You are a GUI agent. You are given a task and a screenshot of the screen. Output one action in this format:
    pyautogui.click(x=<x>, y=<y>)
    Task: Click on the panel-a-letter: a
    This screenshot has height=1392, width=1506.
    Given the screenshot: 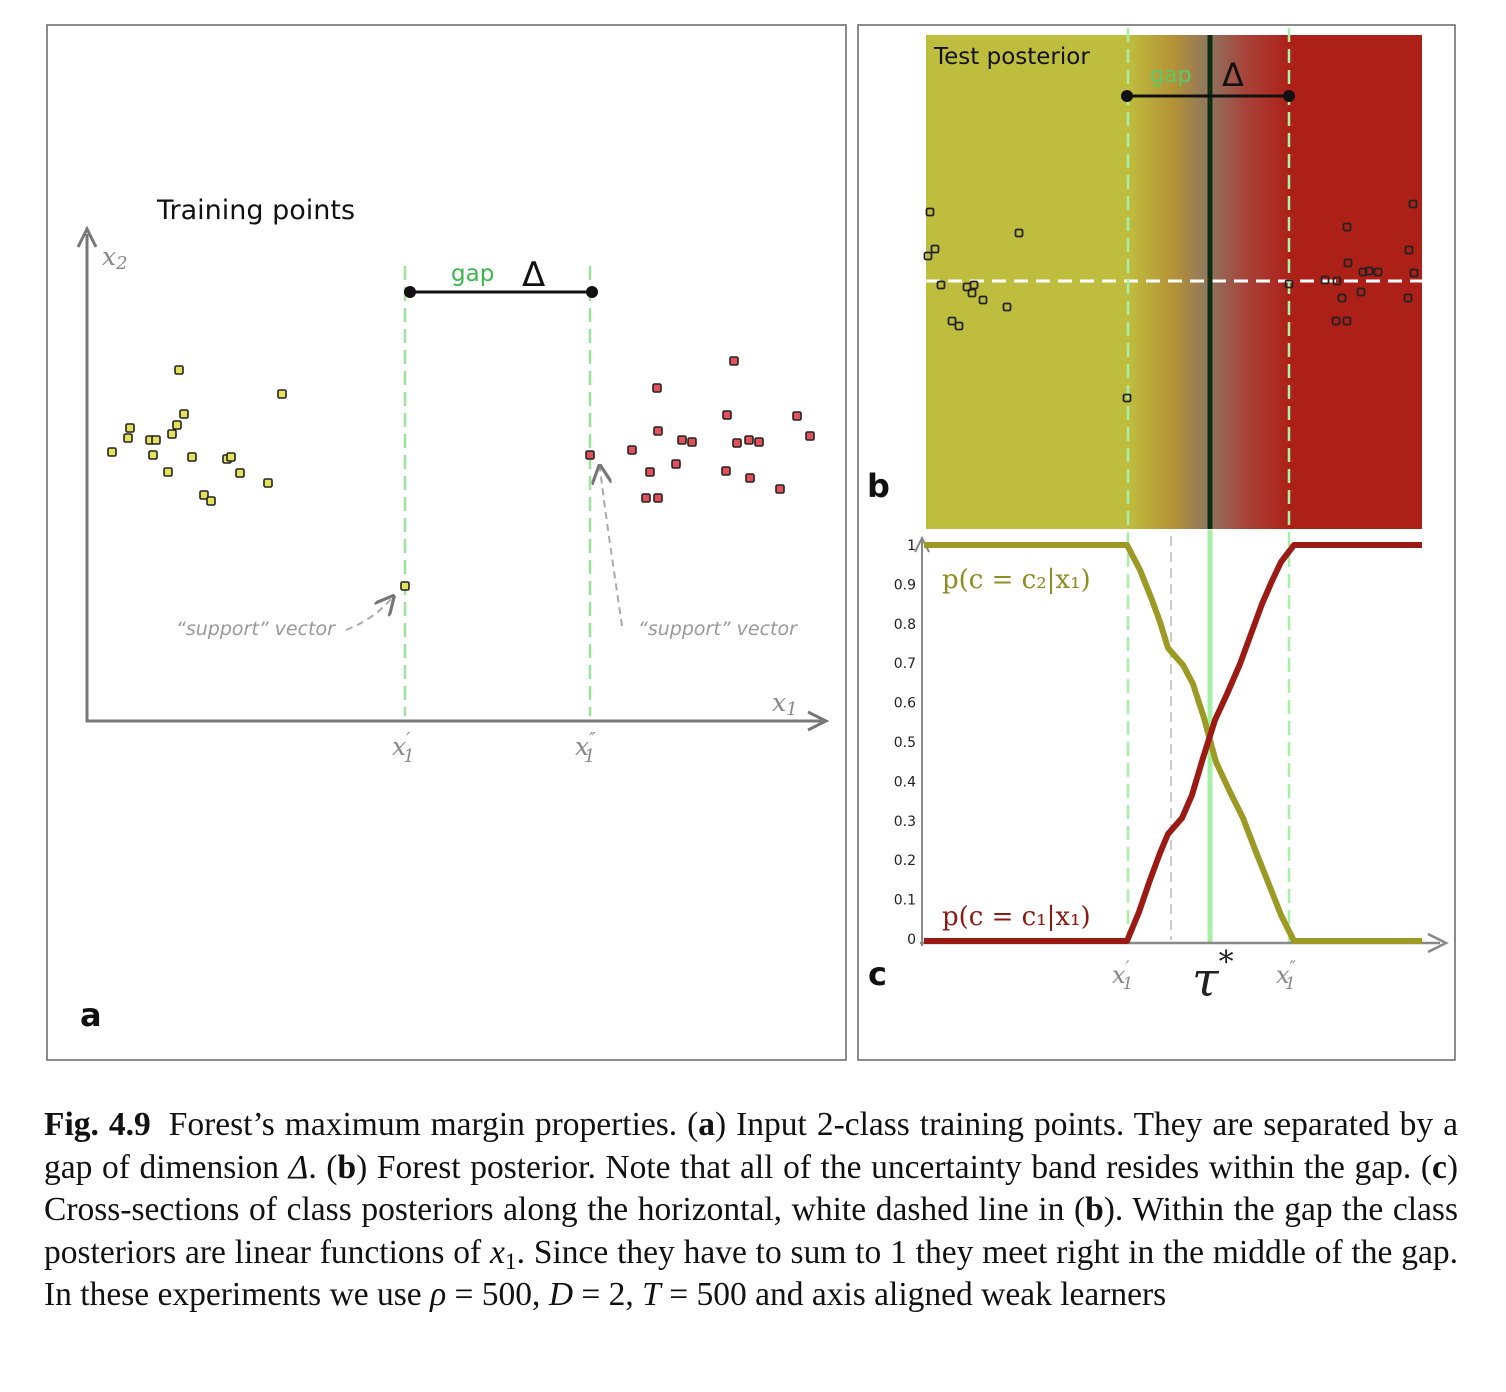 What is the action you would take?
    pyautogui.click(x=91, y=1015)
    